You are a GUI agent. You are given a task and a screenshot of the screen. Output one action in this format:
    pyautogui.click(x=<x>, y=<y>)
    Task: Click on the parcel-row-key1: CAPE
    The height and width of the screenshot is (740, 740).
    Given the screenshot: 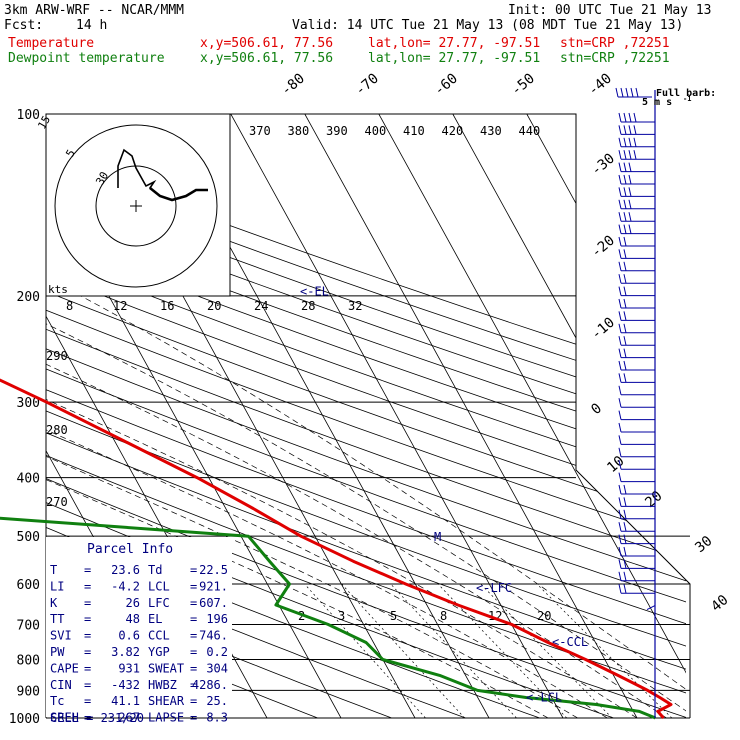 What is the action you would take?
    pyautogui.click(x=64, y=668)
    